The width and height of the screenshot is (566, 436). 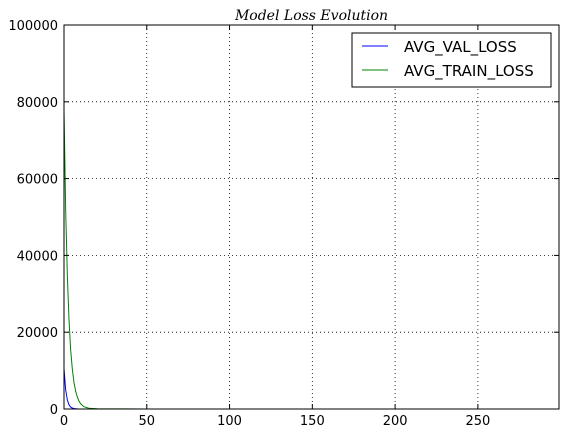 I want to click on x-tick-label: 250, so click(x=477, y=421).